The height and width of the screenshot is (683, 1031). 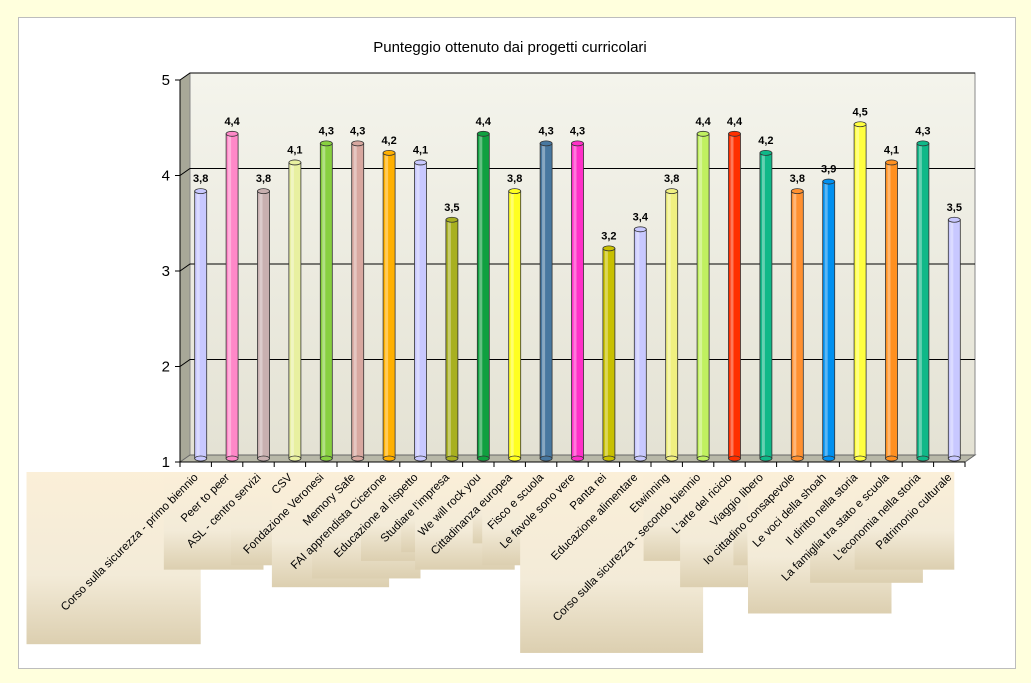 What do you see at coordinates (828, 170) in the screenshot?
I see `data-label: 3,9` at bounding box center [828, 170].